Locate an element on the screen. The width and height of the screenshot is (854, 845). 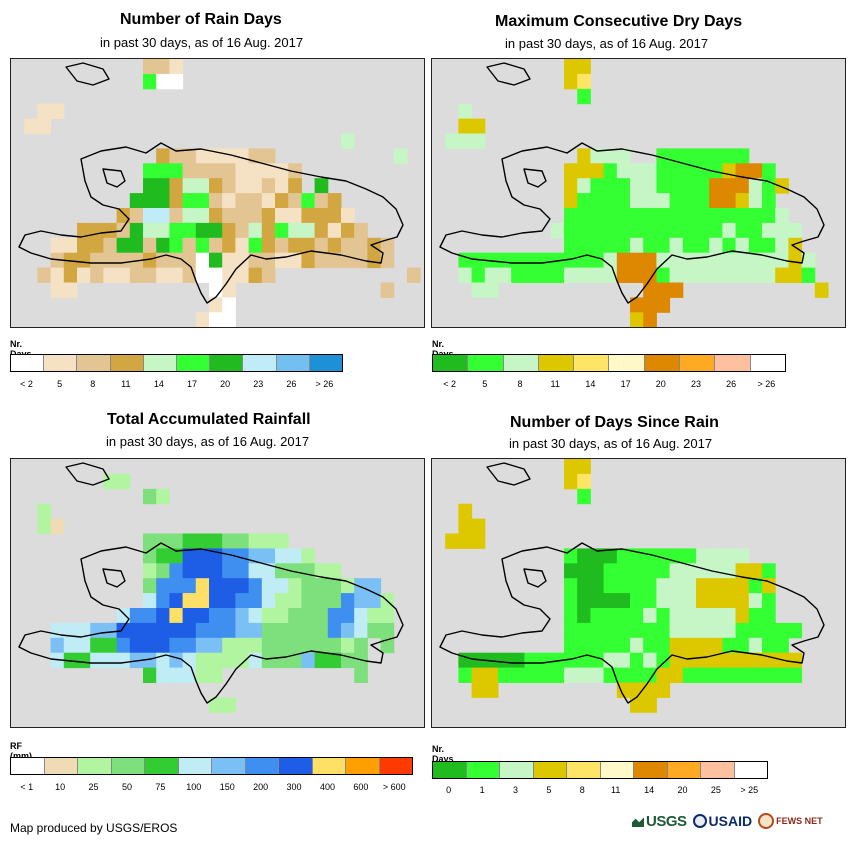
legend-labels: < 2 5 8 11 14 17 20 23 26 > 26 is located at coordinates (175, 385).